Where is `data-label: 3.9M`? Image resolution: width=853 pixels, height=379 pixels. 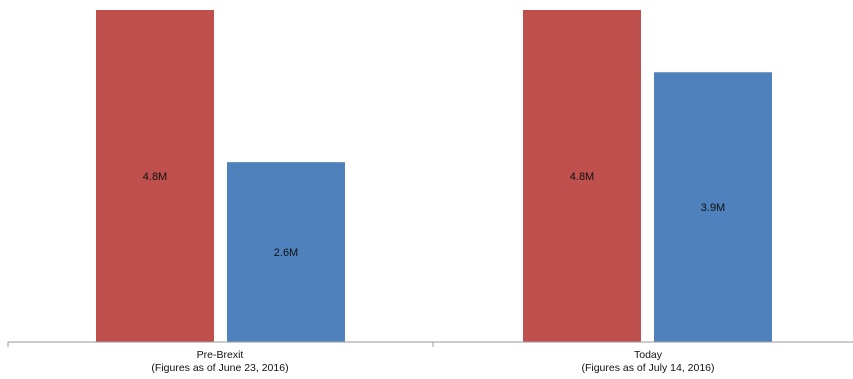
data-label: 3.9M is located at coordinates (713, 208).